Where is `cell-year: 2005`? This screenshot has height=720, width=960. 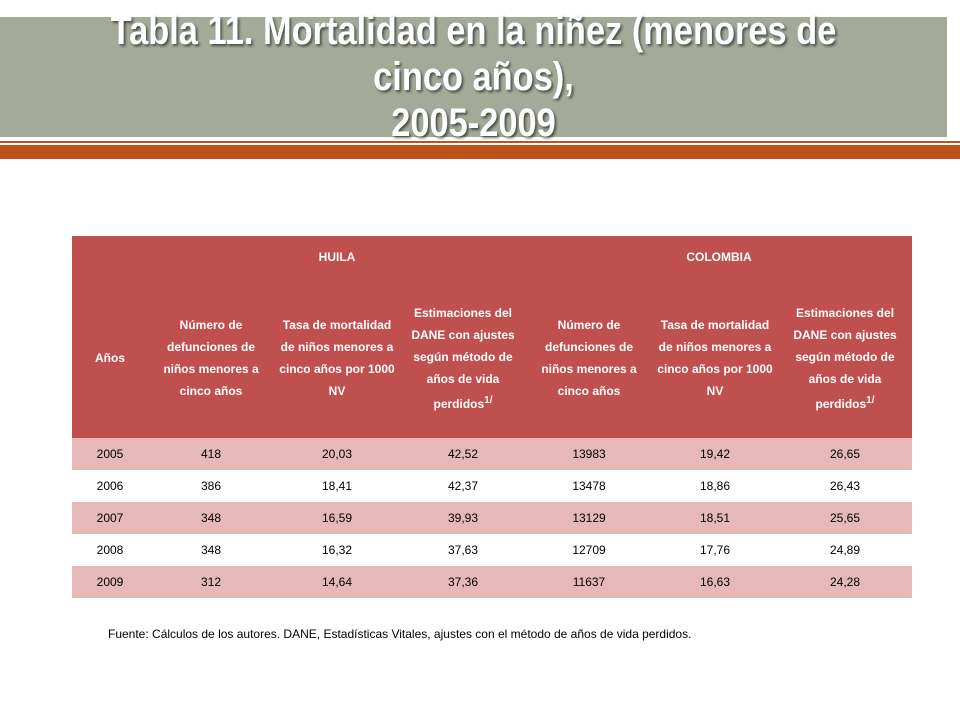
cell-year: 2005 is located at coordinates (110, 454).